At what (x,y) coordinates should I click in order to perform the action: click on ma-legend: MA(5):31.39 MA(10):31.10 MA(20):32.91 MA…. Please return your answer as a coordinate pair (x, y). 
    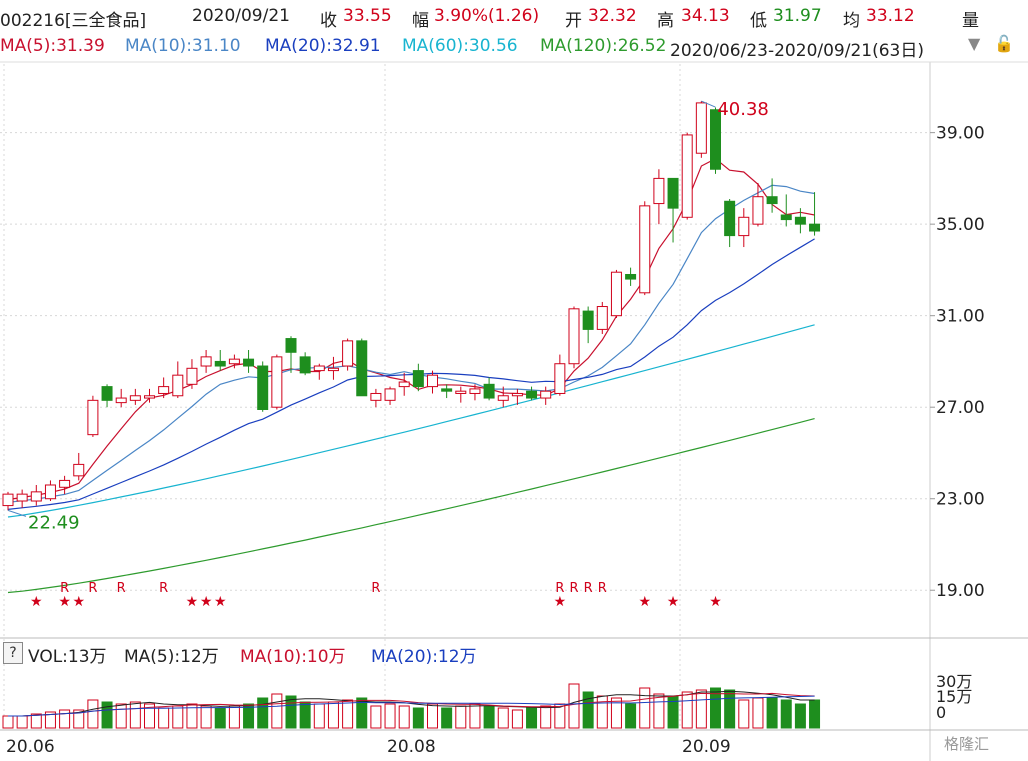
    Looking at the image, I should click on (514, 47).